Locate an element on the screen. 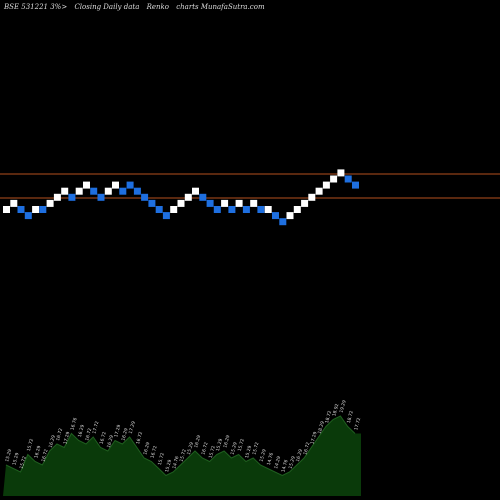 Image resolution: width=500 pixels, height=500 pixels. volume-value-label: 14.29 is located at coordinates (277, 462).